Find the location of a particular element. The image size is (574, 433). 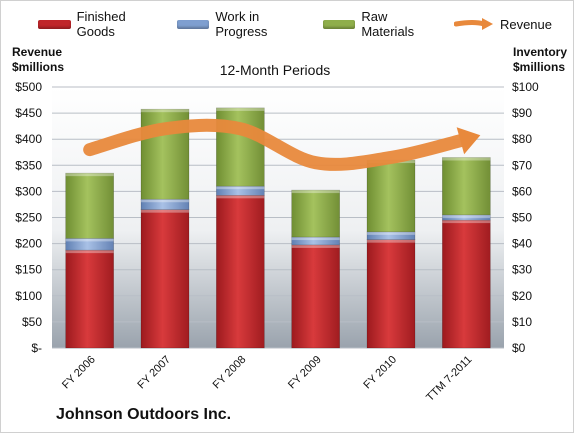

right-tick-label: $80 is located at coordinates (522, 139).